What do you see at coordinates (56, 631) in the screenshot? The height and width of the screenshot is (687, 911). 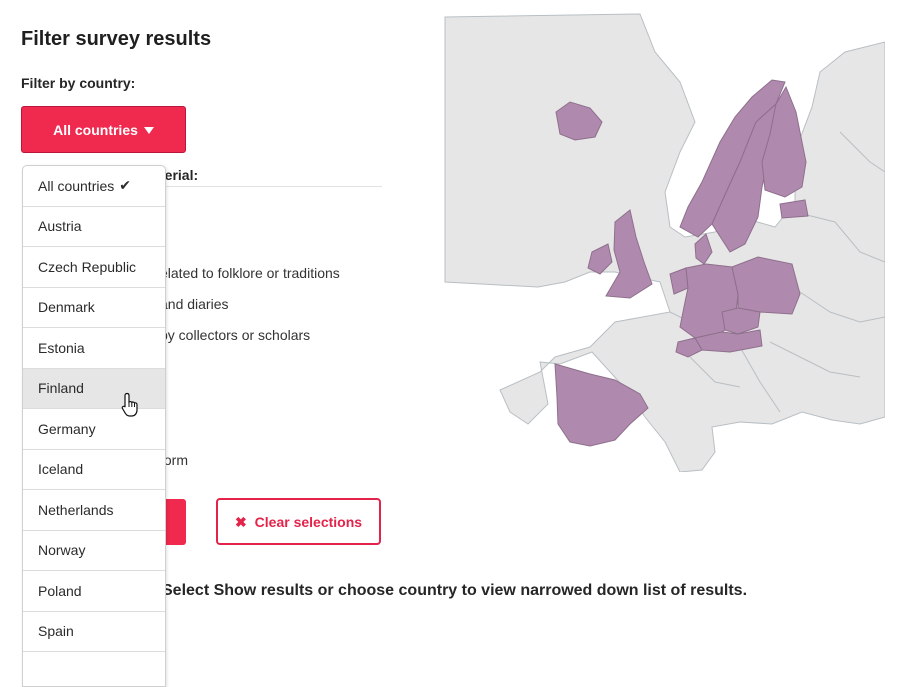 I see `dropdown-item-label: Spain` at bounding box center [56, 631].